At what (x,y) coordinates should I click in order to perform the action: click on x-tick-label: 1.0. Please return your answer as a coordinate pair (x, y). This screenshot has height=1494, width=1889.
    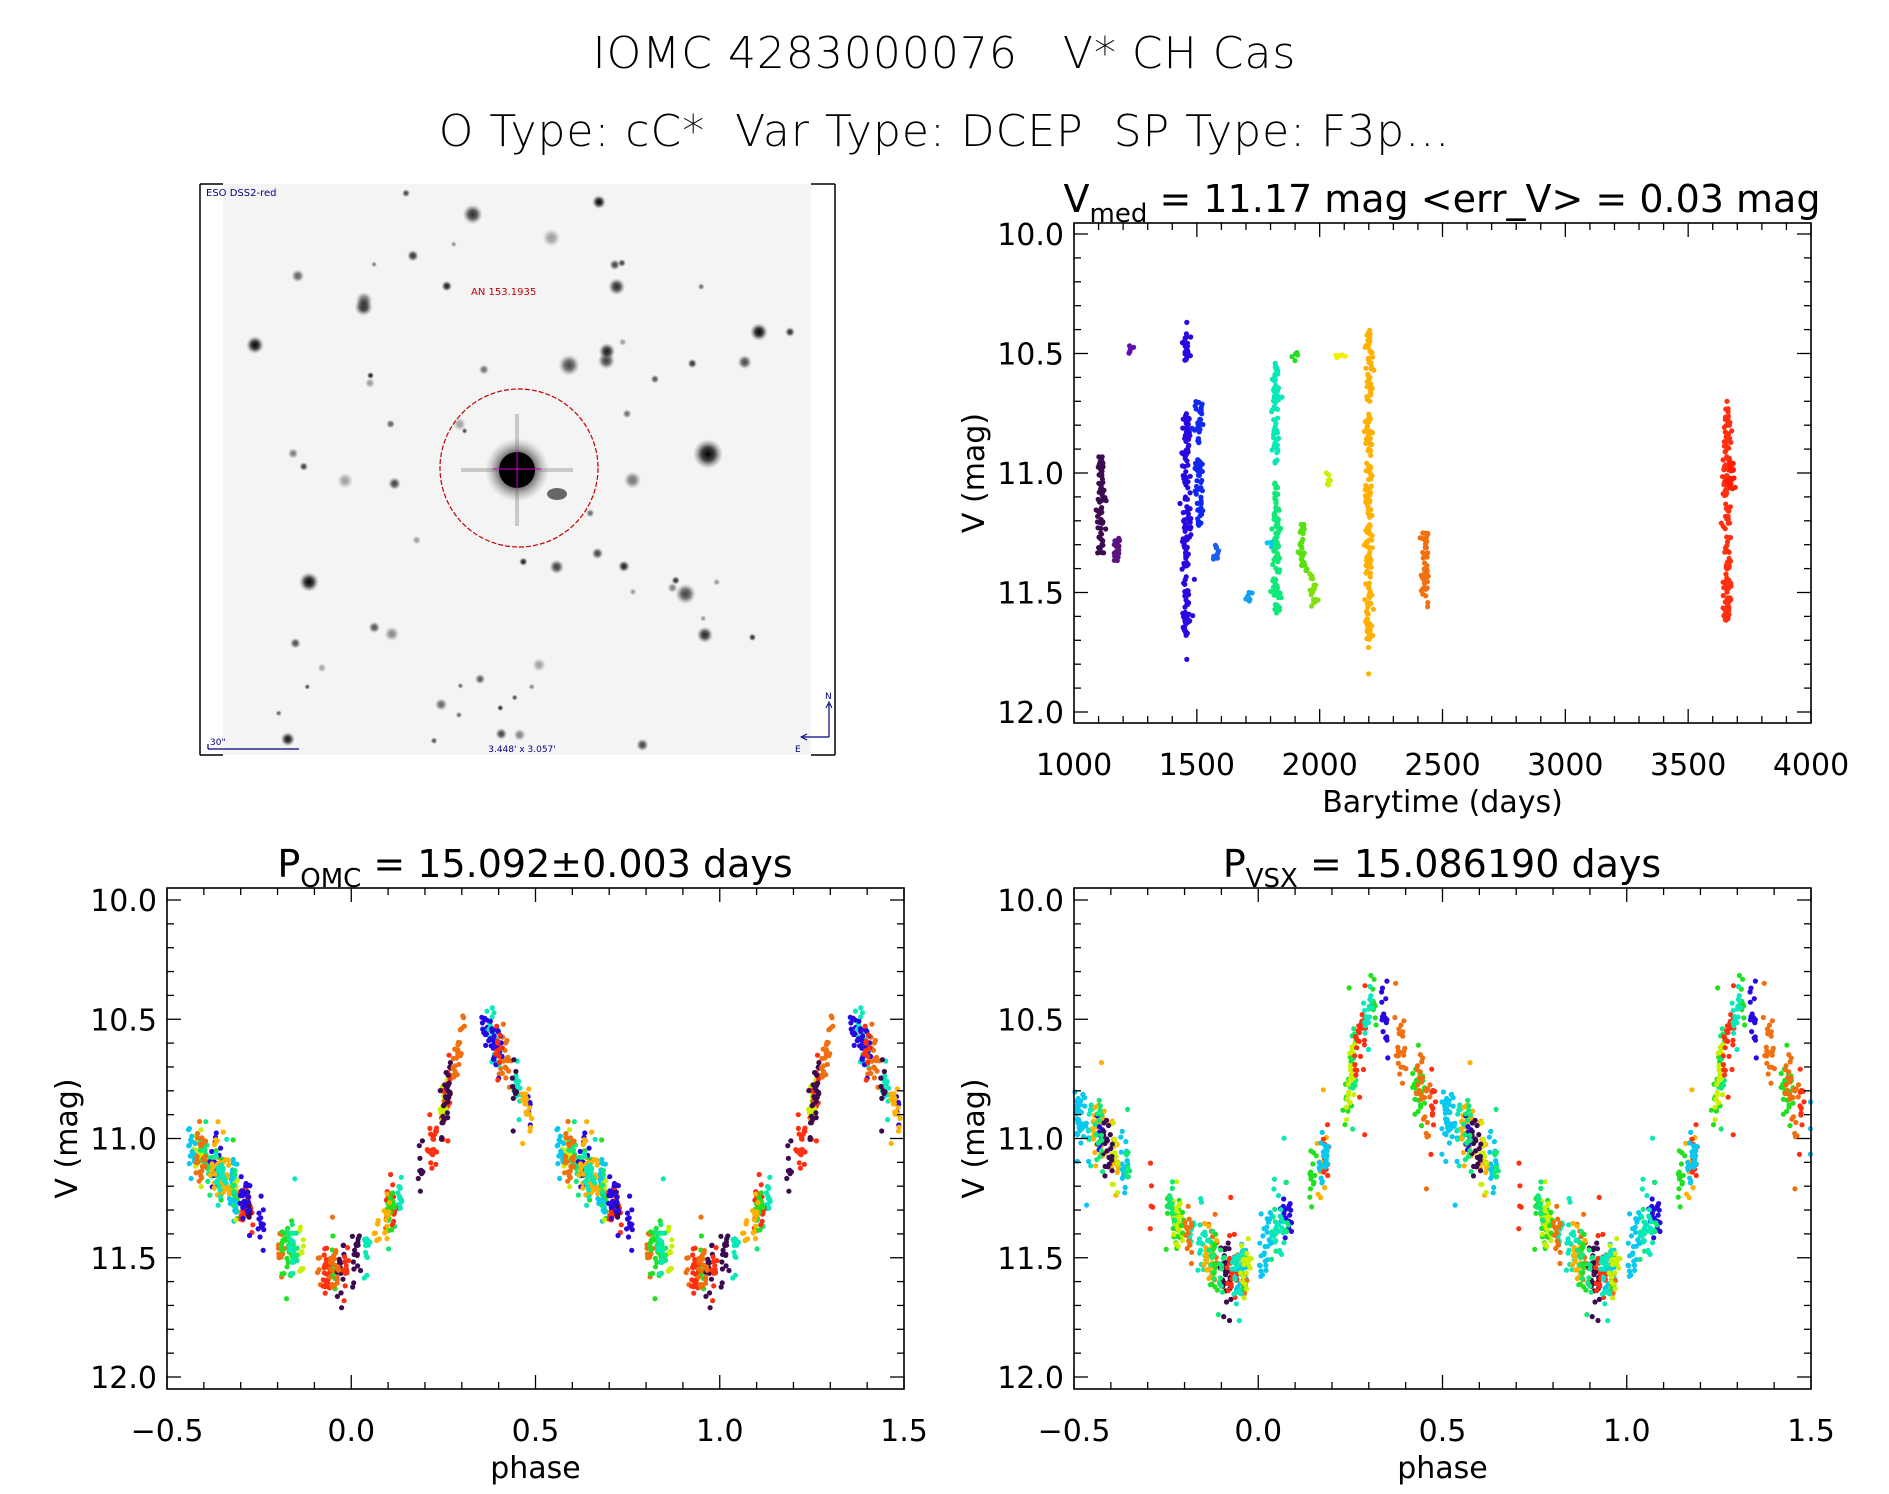
    Looking at the image, I should click on (720, 1431).